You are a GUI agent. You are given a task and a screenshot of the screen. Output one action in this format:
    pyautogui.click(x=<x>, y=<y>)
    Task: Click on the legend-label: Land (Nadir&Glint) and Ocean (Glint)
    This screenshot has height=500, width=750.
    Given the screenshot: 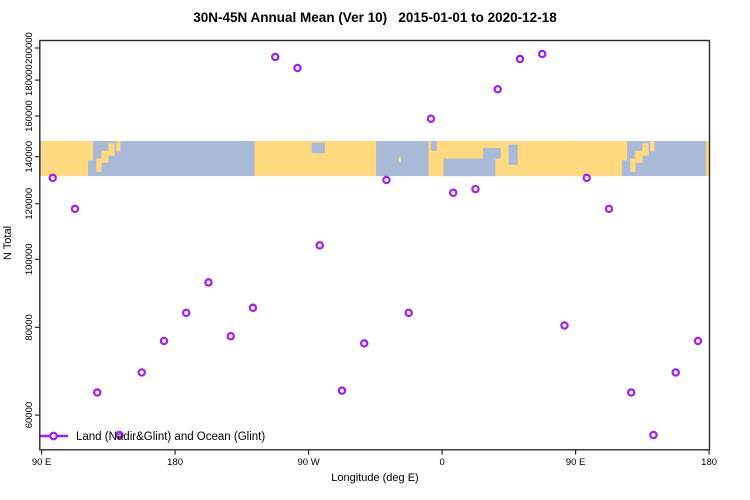 What is the action you would take?
    pyautogui.click(x=170, y=437)
    